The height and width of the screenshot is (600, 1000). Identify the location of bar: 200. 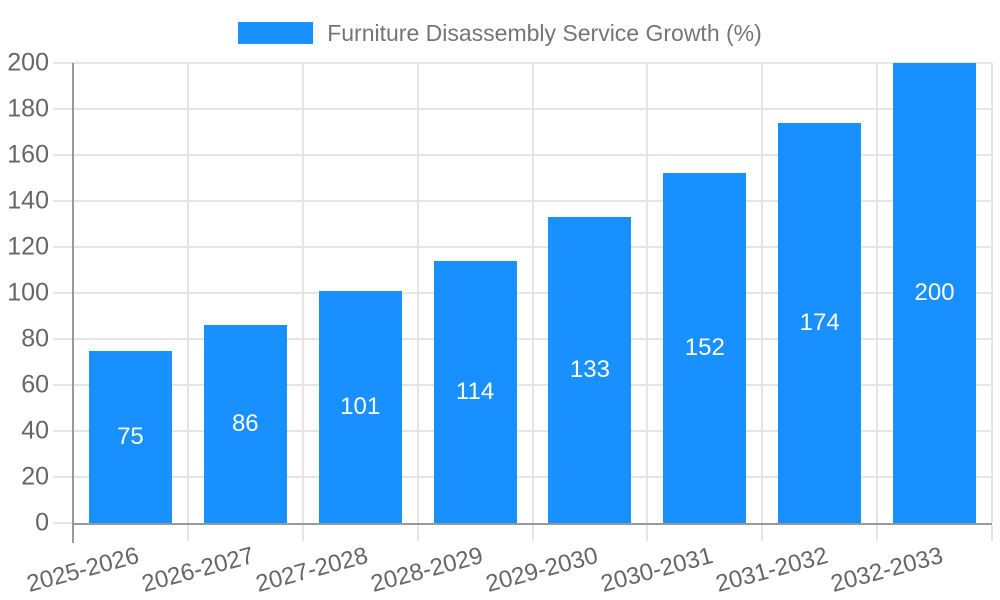
(935, 293).